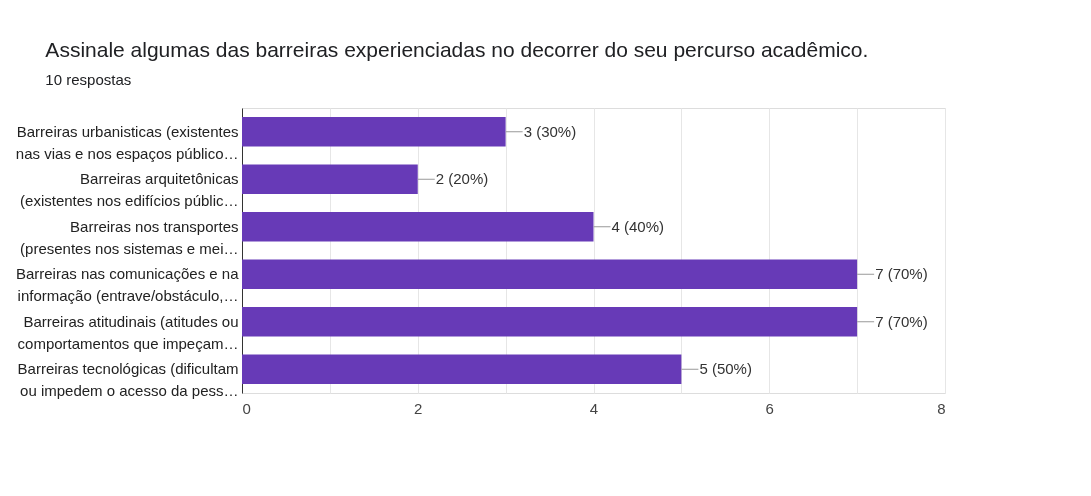 Image resolution: width=1091 pixels, height=496 pixels. Describe the element at coordinates (550, 131) in the screenshot. I see `data-label: 3 (30%)` at that location.